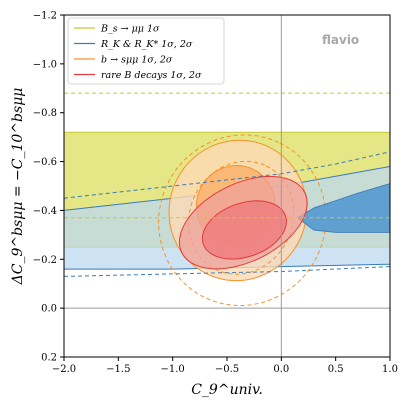 This screenshot has width=407, height=407. What do you see at coordinates (151, 75) in the screenshot?
I see `legend-entry: rare B decays 1σ, 2σ` at bounding box center [151, 75].